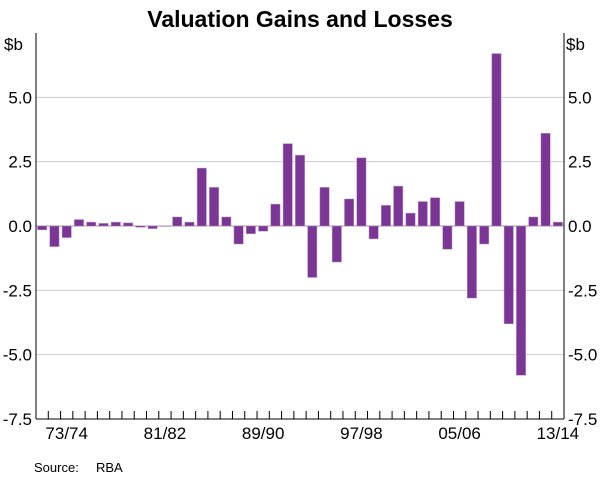 The height and width of the screenshot is (479, 600). I want to click on bar-92/93, so click(300, 190).